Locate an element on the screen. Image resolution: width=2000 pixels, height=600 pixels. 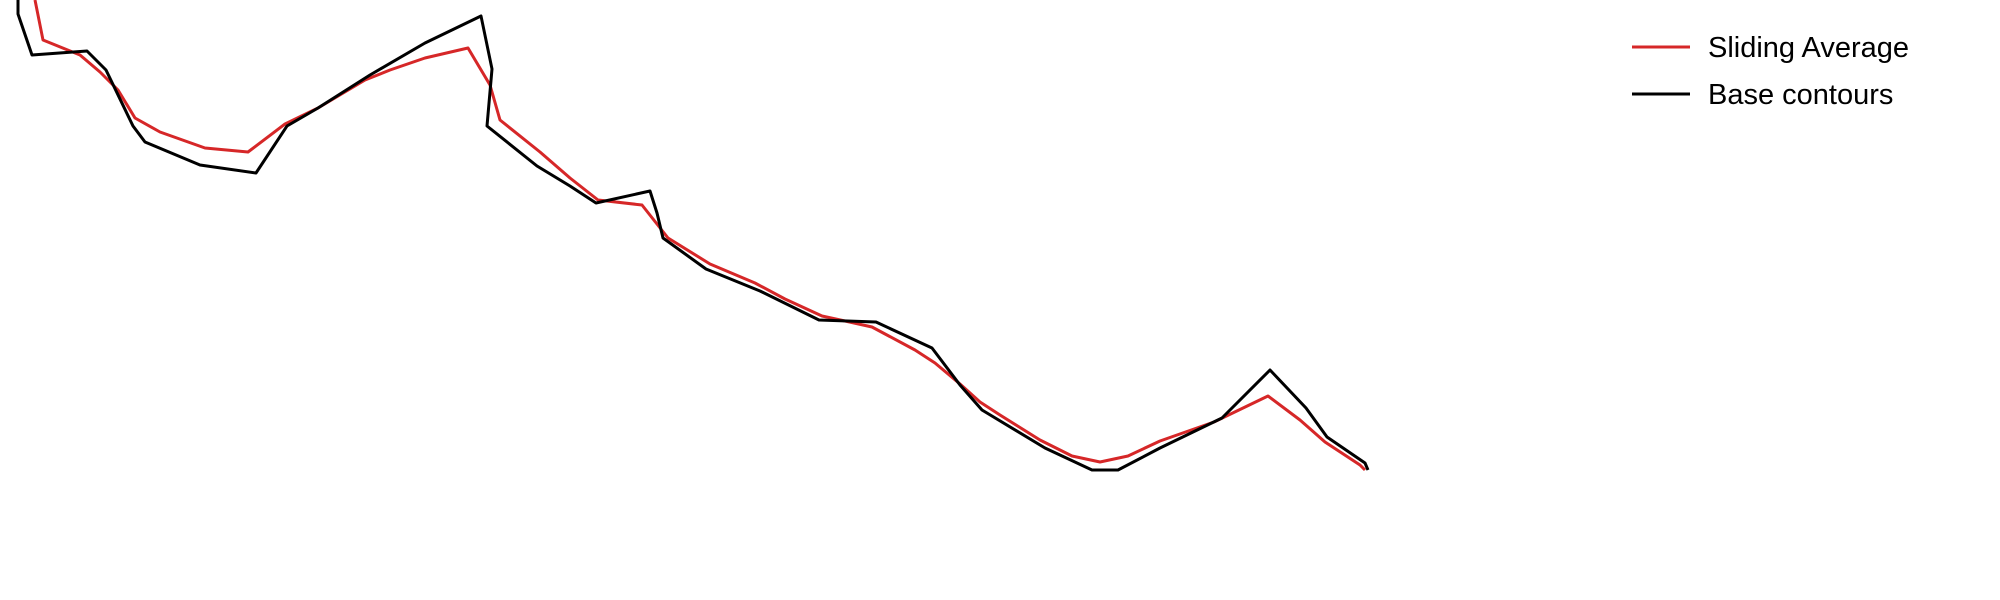
legend-label-sliding-average: Sliding Average is located at coordinates (1808, 48).